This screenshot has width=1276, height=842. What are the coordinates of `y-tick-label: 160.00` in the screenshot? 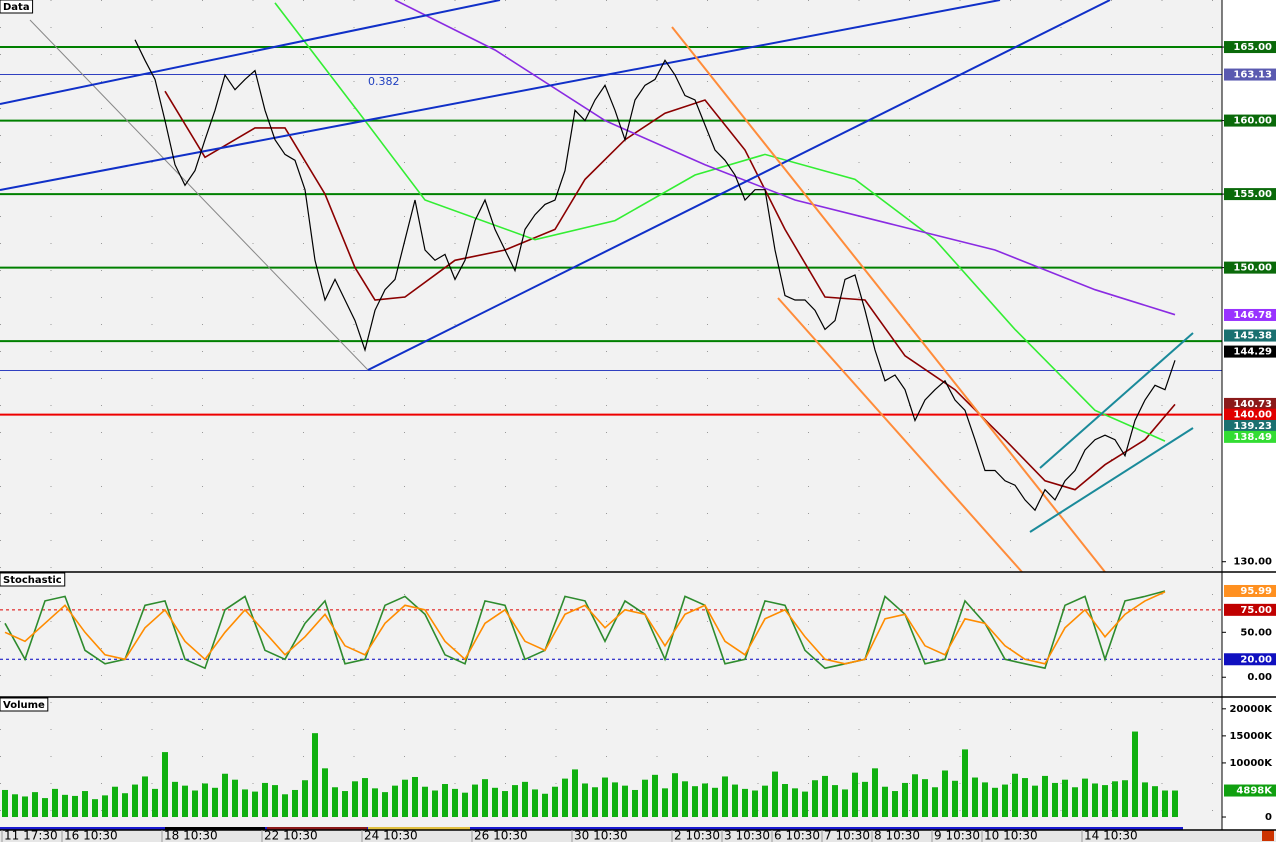 It's located at (1252, 121).